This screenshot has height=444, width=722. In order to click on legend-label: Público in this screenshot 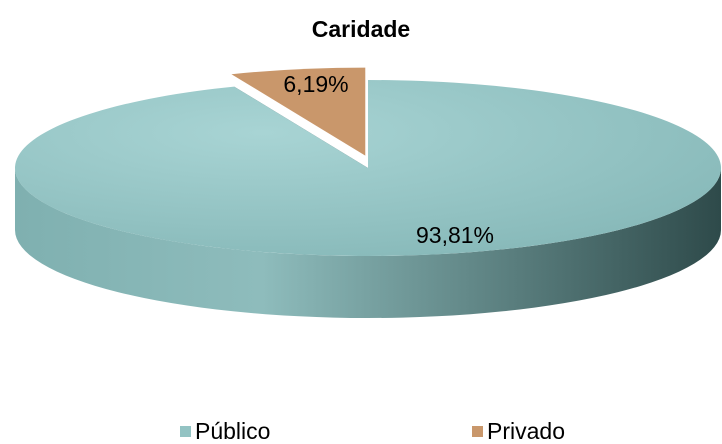, I will do `click(232, 431)`.